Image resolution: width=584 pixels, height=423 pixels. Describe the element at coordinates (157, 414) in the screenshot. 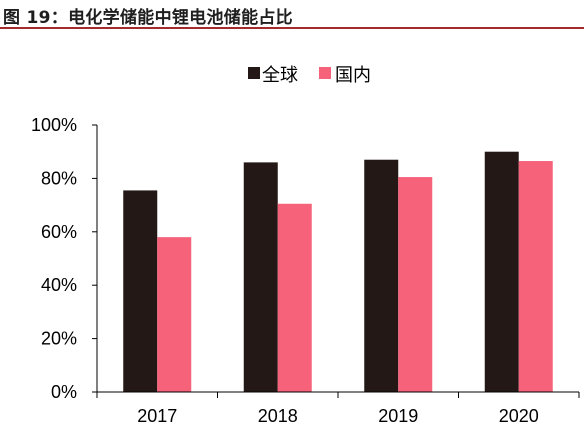

I see `x-tick-label: 2017` at that location.